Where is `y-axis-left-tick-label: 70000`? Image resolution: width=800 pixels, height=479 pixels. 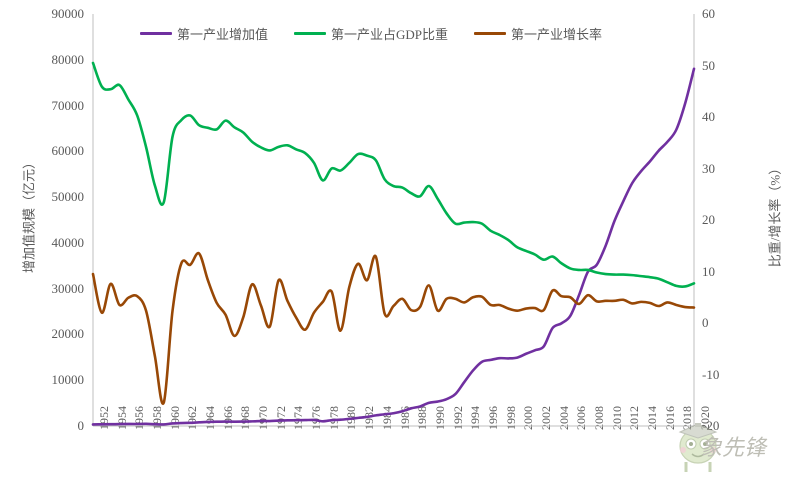
y-axis-left-tick-label: 70000 is located at coordinates (68, 105).